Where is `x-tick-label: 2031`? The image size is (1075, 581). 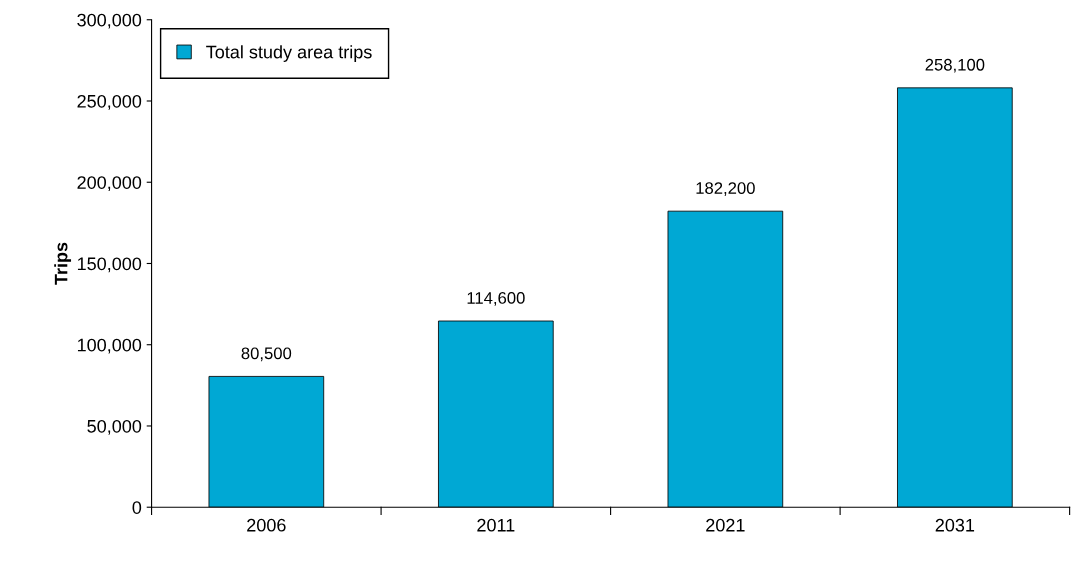 x-tick-label: 2031 is located at coordinates (955, 525).